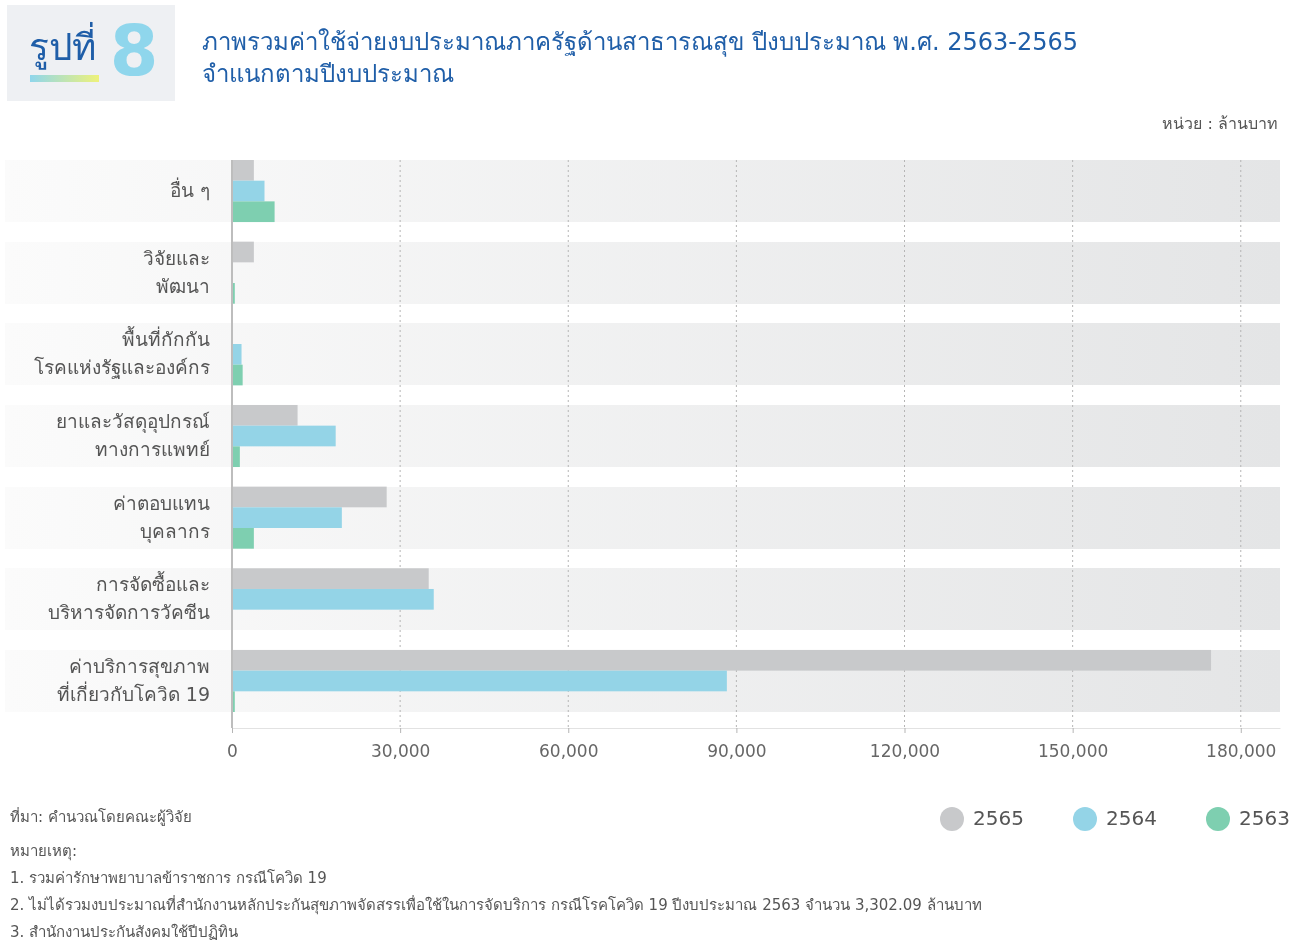  Describe the element at coordinates (125, 596) in the screenshot. I see `y-tick-label: การจัดซื้อและ บริหารจัดการวัคซีน` at that location.